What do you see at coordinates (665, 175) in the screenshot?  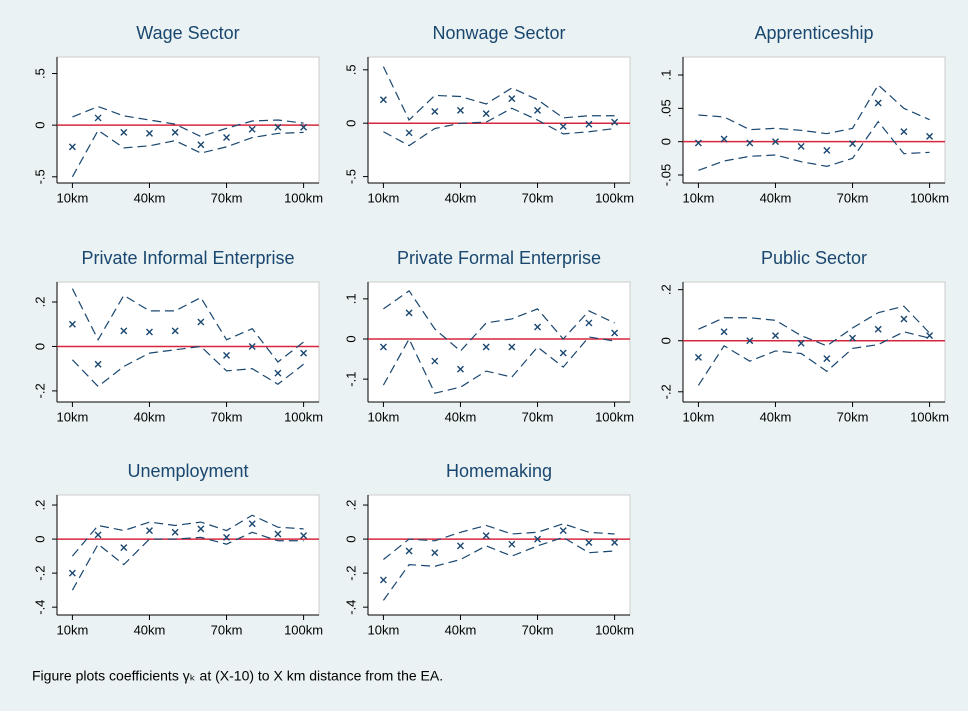 I see `y-tick-label: -.05` at bounding box center [665, 175].